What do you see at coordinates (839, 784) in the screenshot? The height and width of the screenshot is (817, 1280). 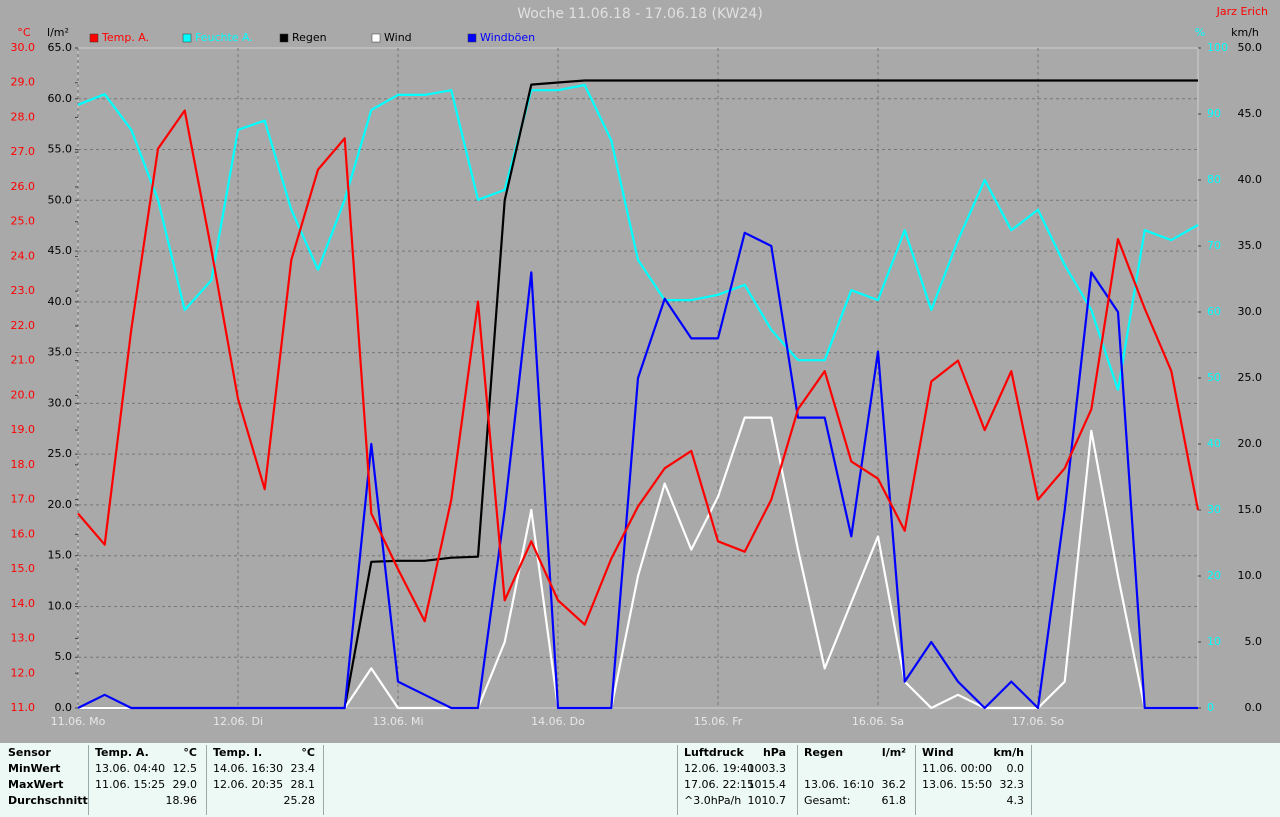 I see `cell-date: 13.06. 16:10` at bounding box center [839, 784].